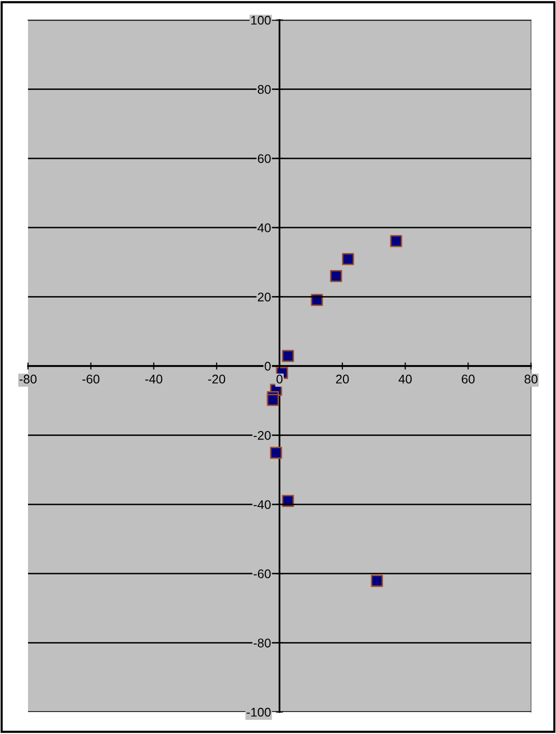 This screenshot has height=734, width=556. Describe the element at coordinates (267, 366) in the screenshot. I see `y-tick-label: 0` at that location.